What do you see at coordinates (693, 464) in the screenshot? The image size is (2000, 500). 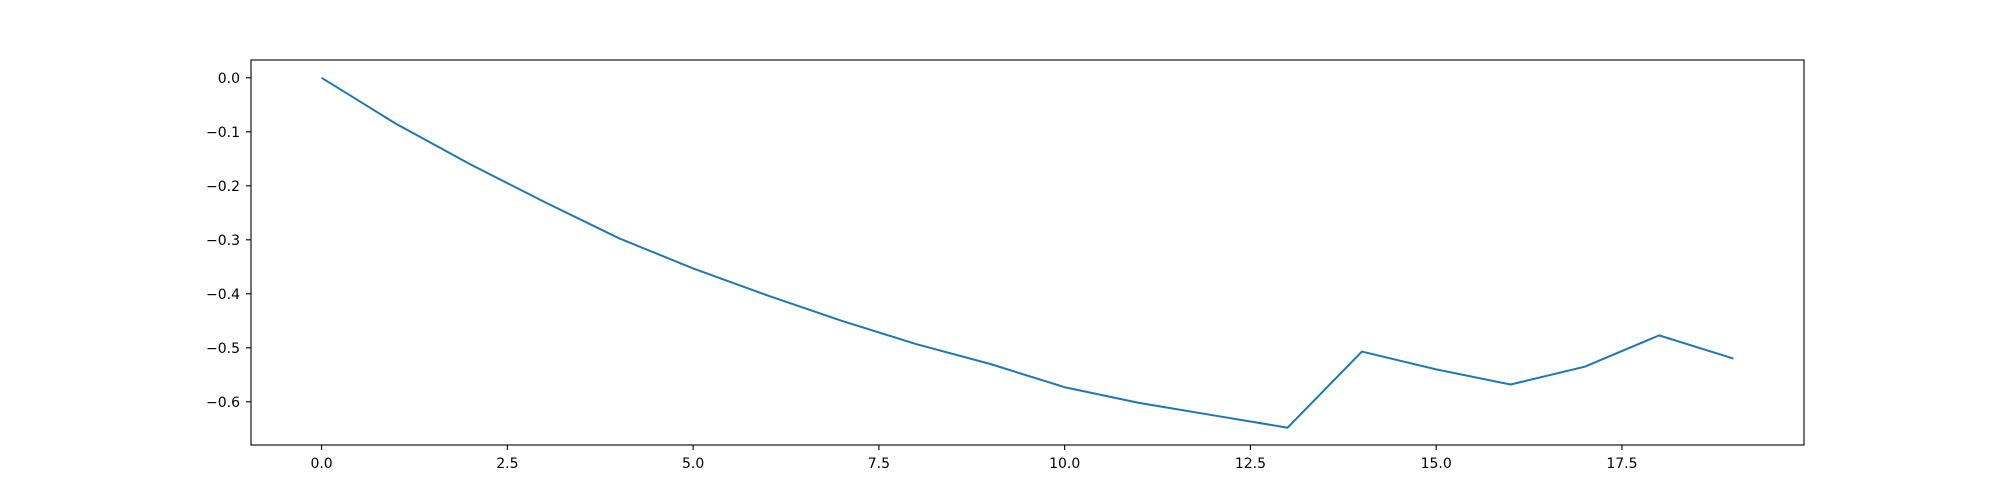 I see `x-tick-label: 5.0` at bounding box center [693, 464].